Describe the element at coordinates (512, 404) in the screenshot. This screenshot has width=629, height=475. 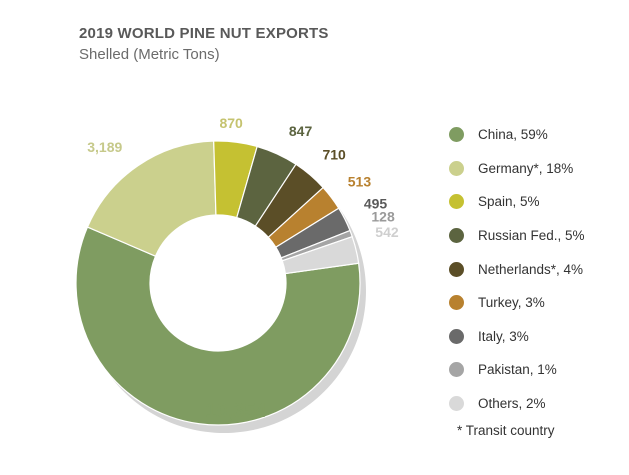
I see `legend-label: Others, 2%` at that location.